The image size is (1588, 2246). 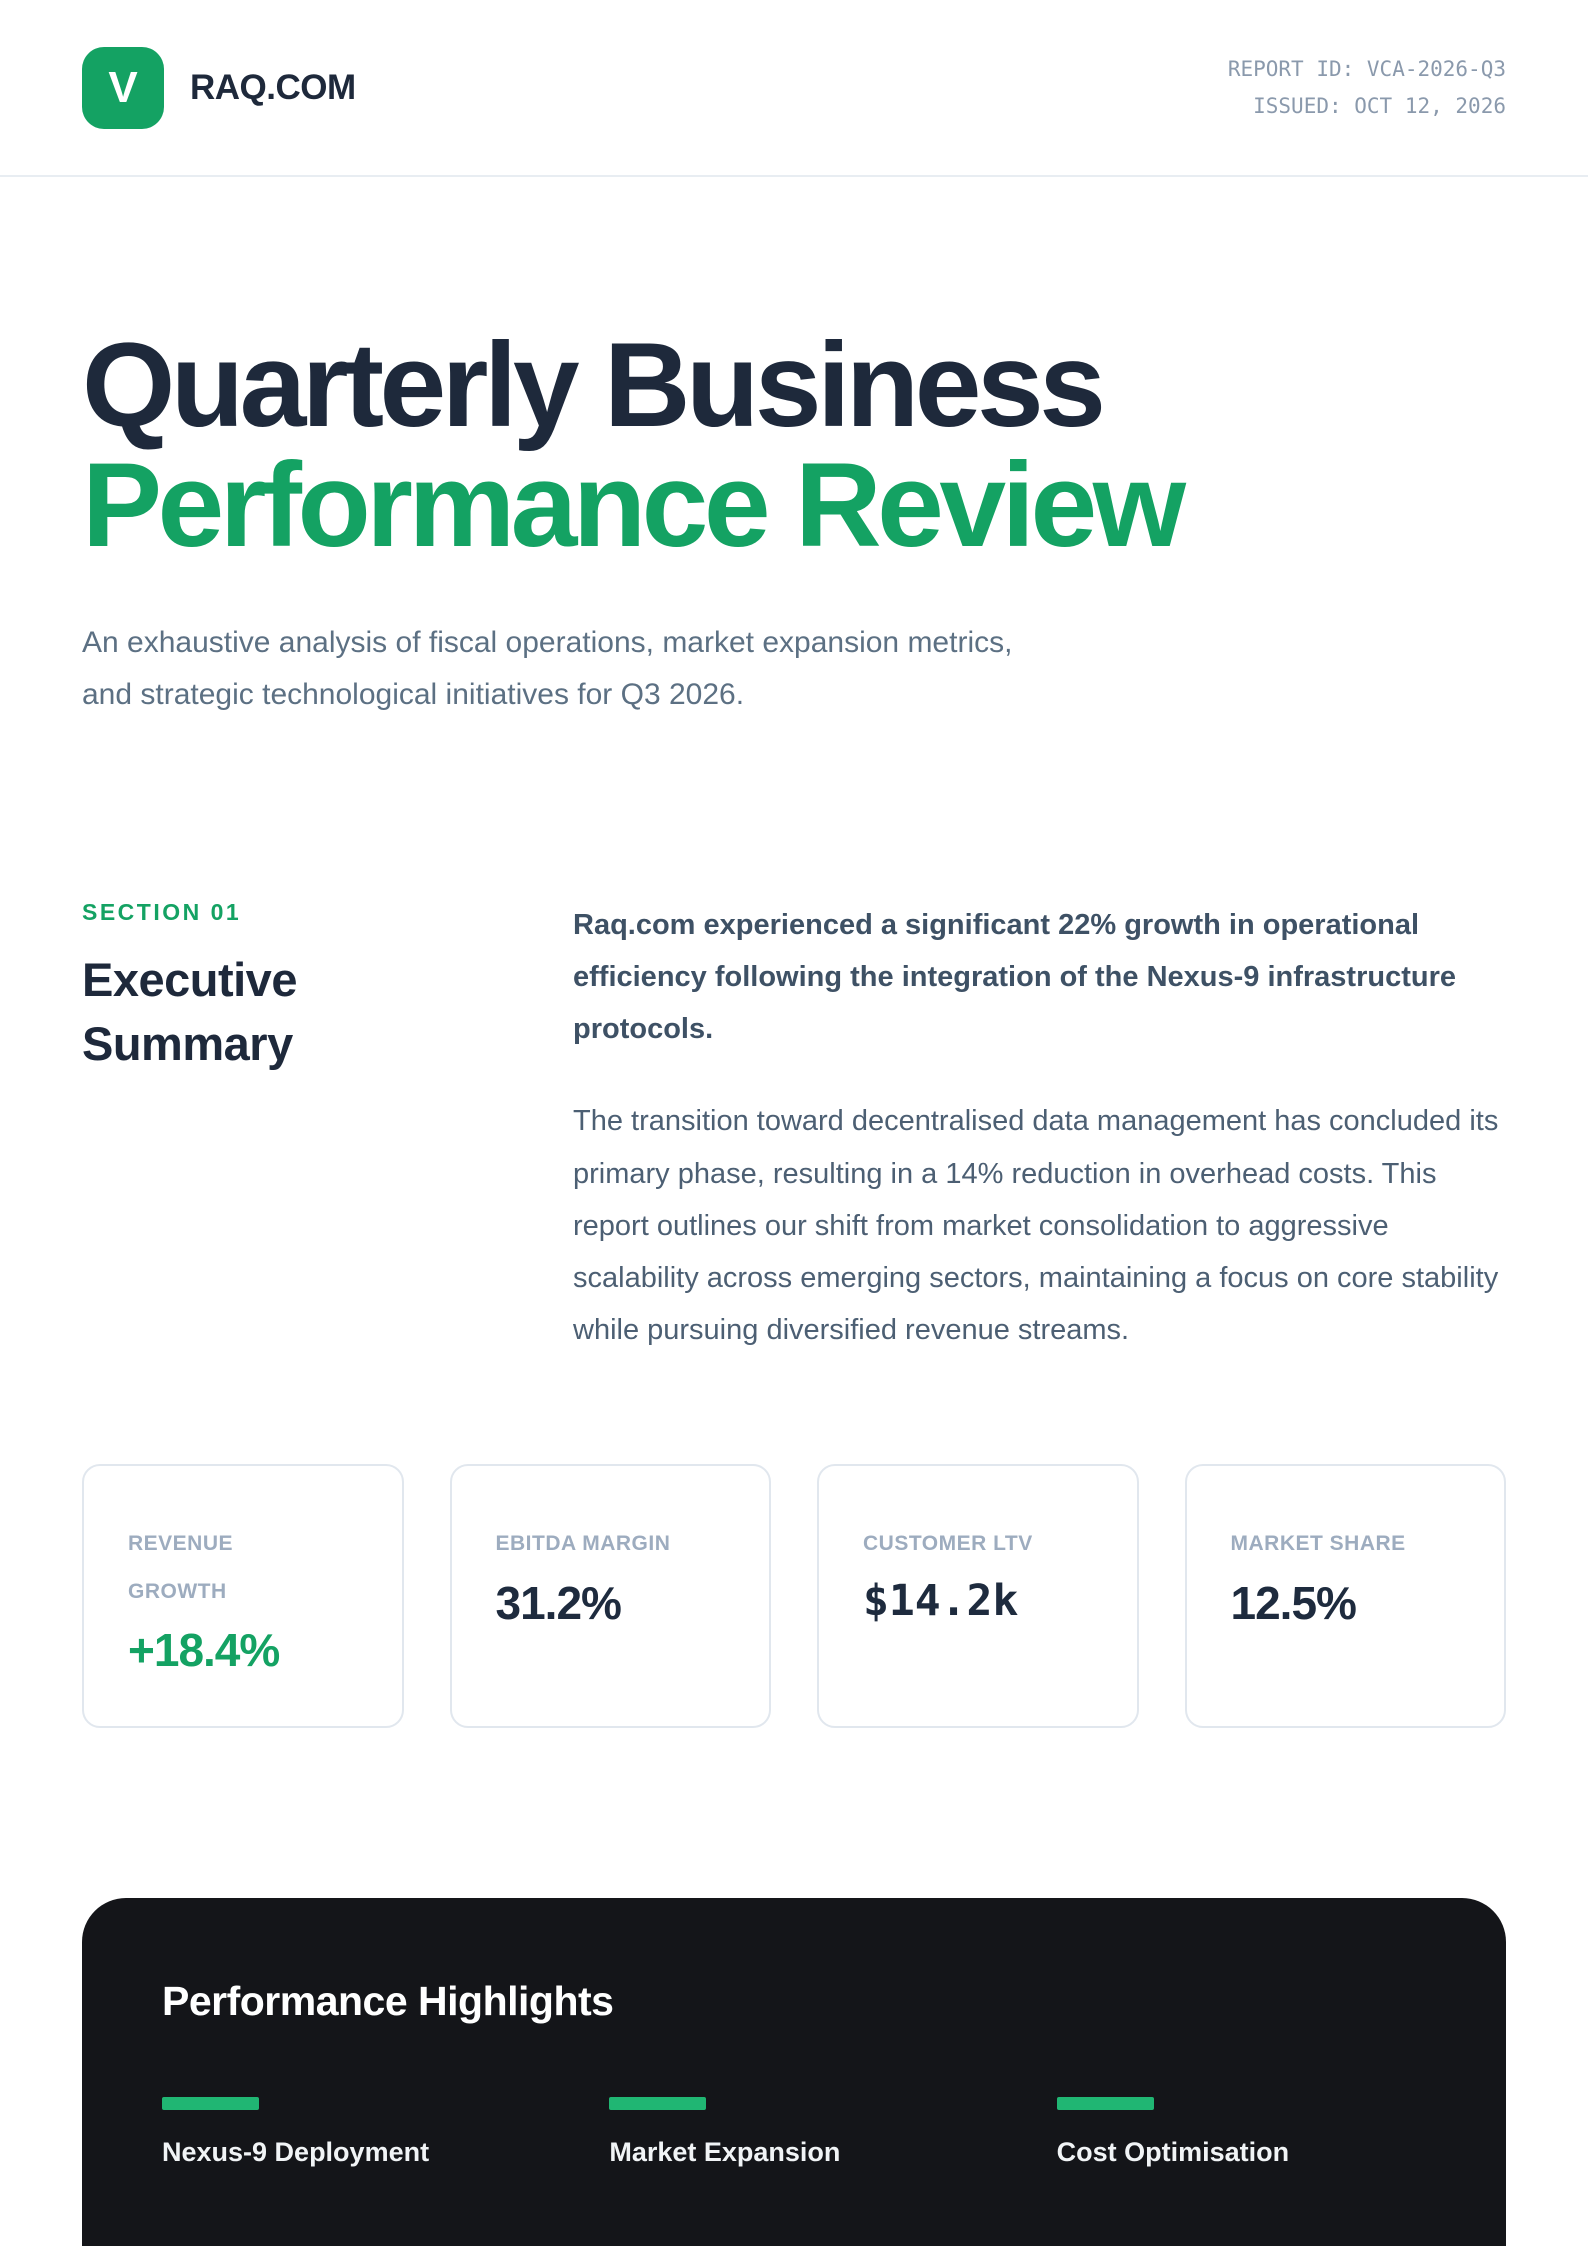 What do you see at coordinates (1293, 1602) in the screenshot?
I see `metric-value: 12.5%` at bounding box center [1293, 1602].